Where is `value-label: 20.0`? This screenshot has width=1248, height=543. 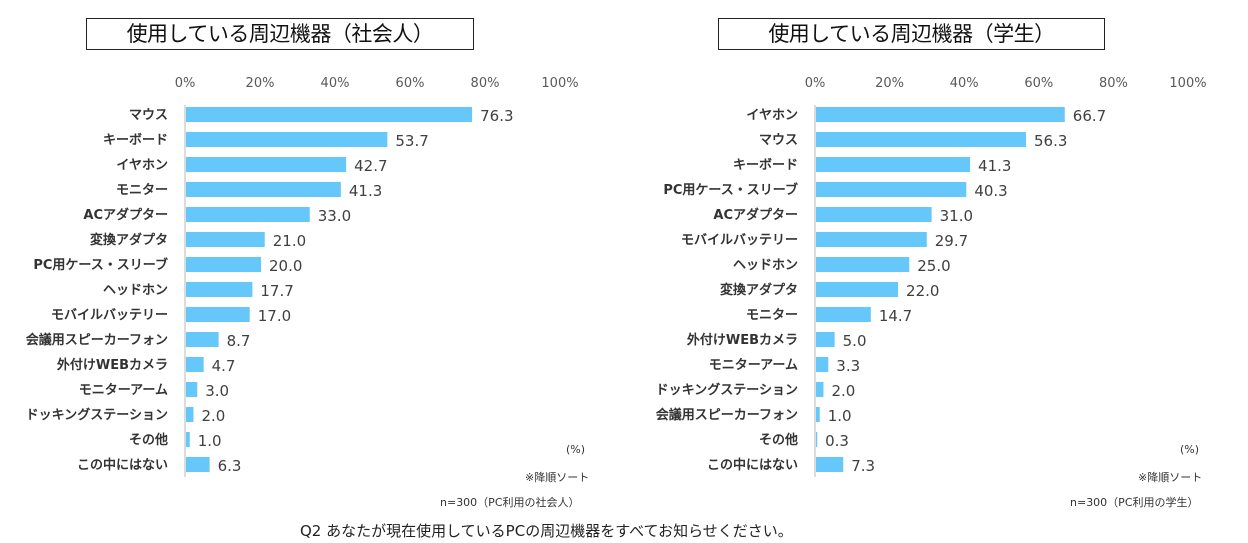 value-label: 20.0 is located at coordinates (285, 266).